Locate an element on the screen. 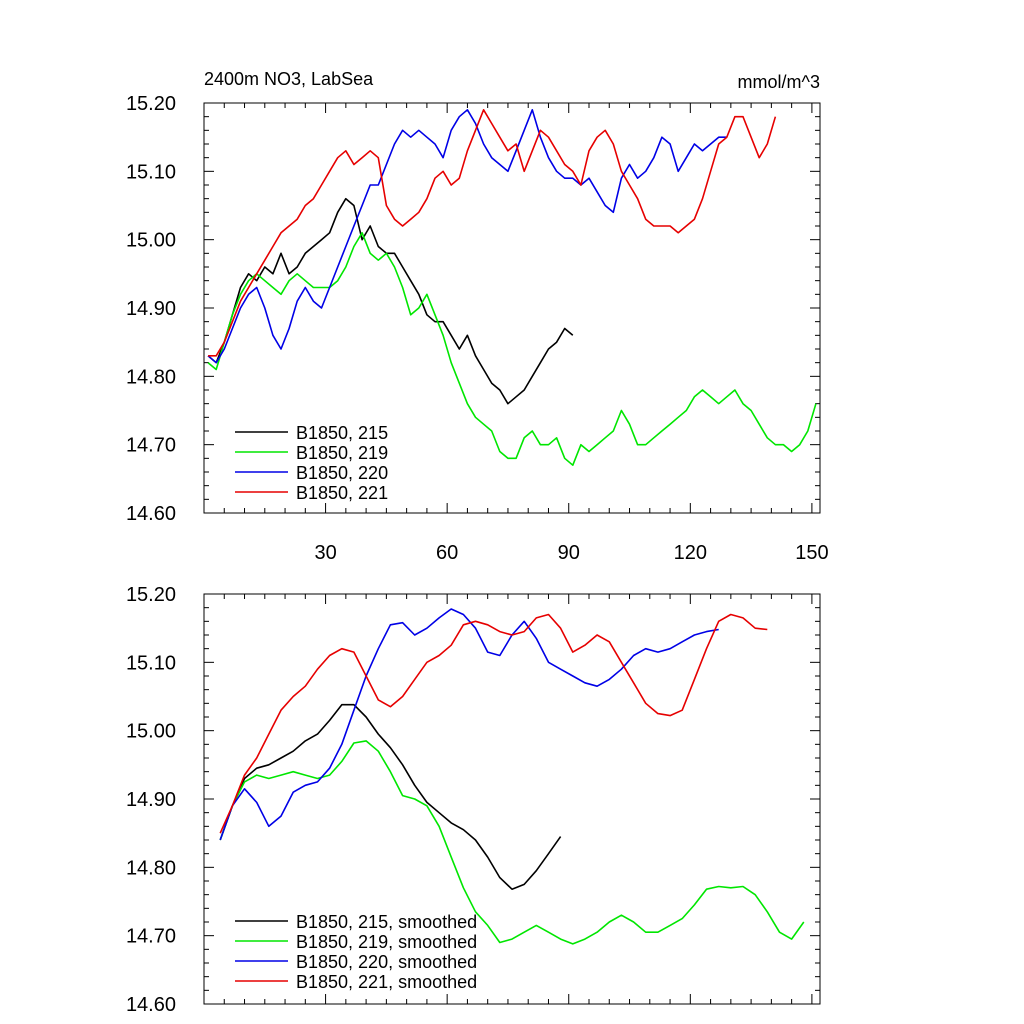 The image size is (1024, 1024). chart-title: 2400m NO3, LabSea is located at coordinates (289, 79).